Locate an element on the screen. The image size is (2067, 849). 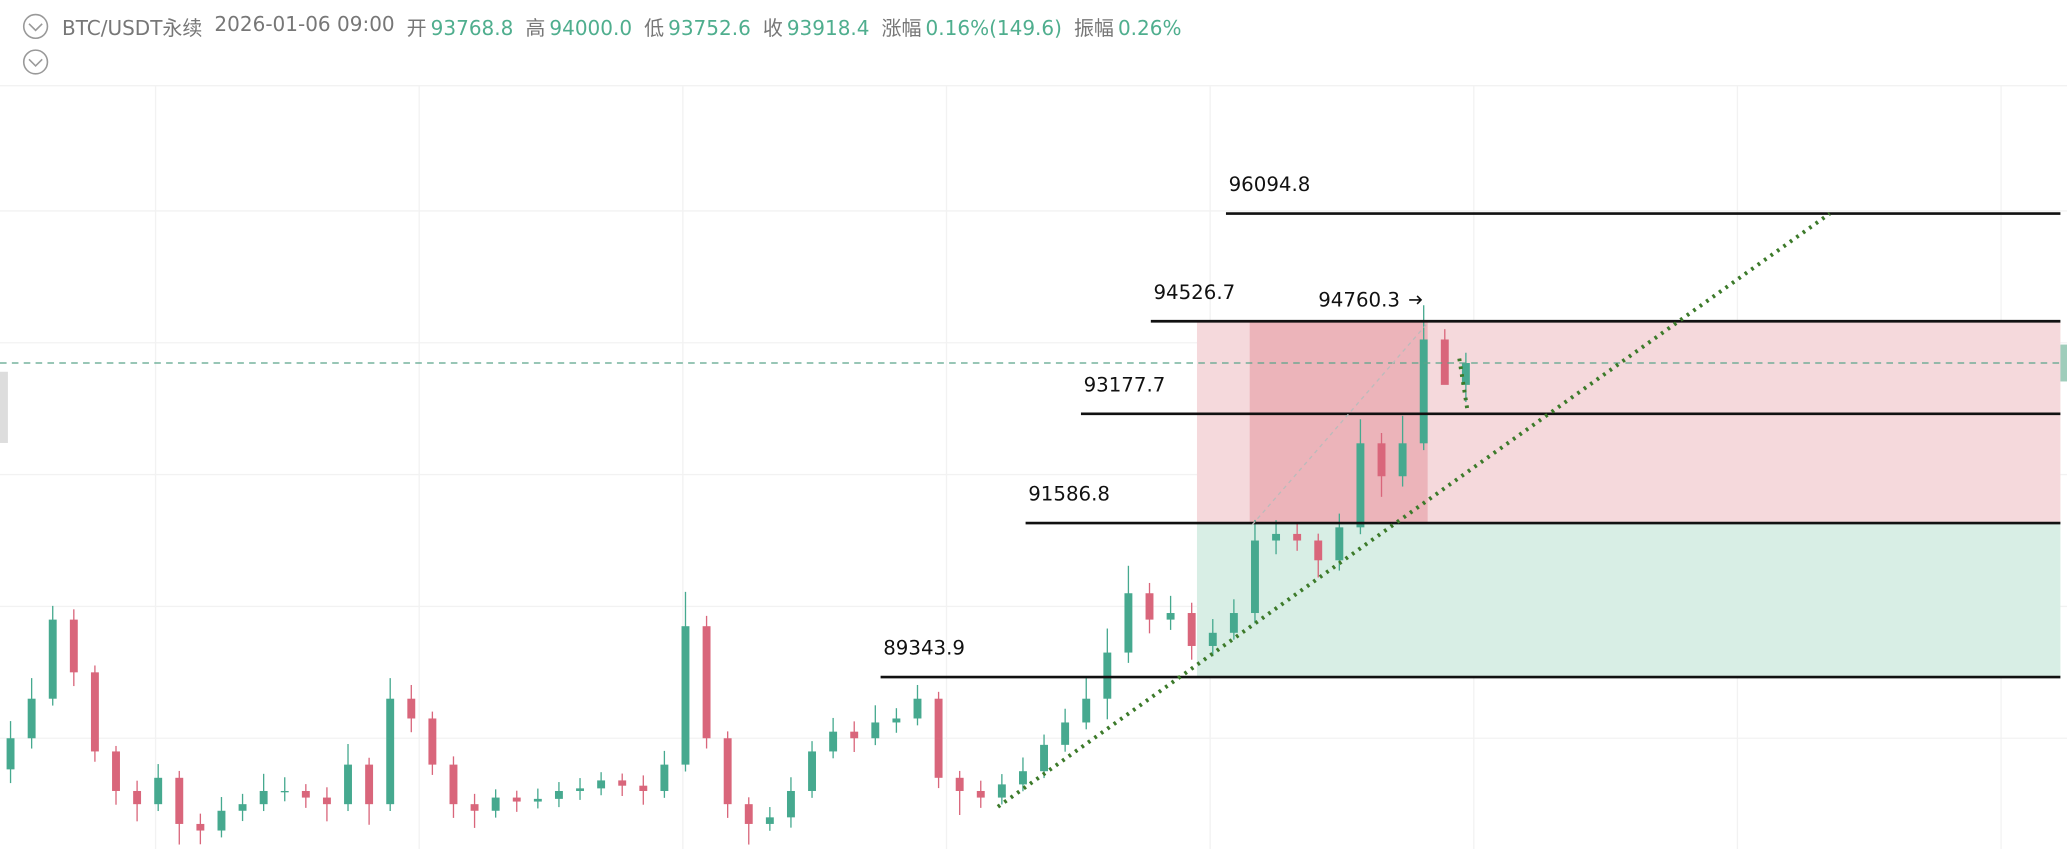
field-label: 开 is located at coordinates (416, 28).